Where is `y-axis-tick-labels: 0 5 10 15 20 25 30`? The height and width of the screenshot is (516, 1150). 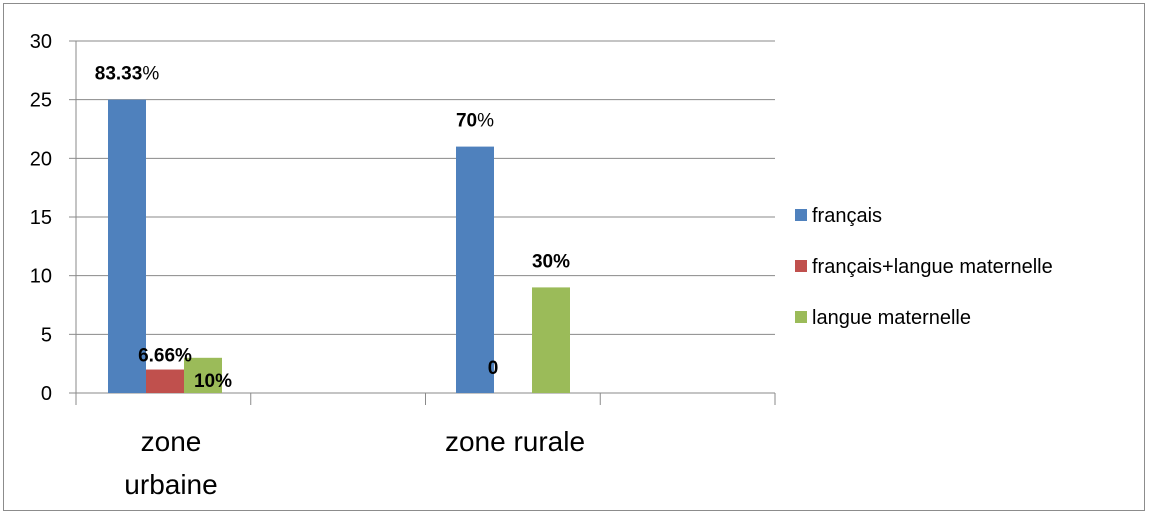
y-axis-tick-labels: 0 5 10 15 20 25 30 is located at coordinates (41, 218).